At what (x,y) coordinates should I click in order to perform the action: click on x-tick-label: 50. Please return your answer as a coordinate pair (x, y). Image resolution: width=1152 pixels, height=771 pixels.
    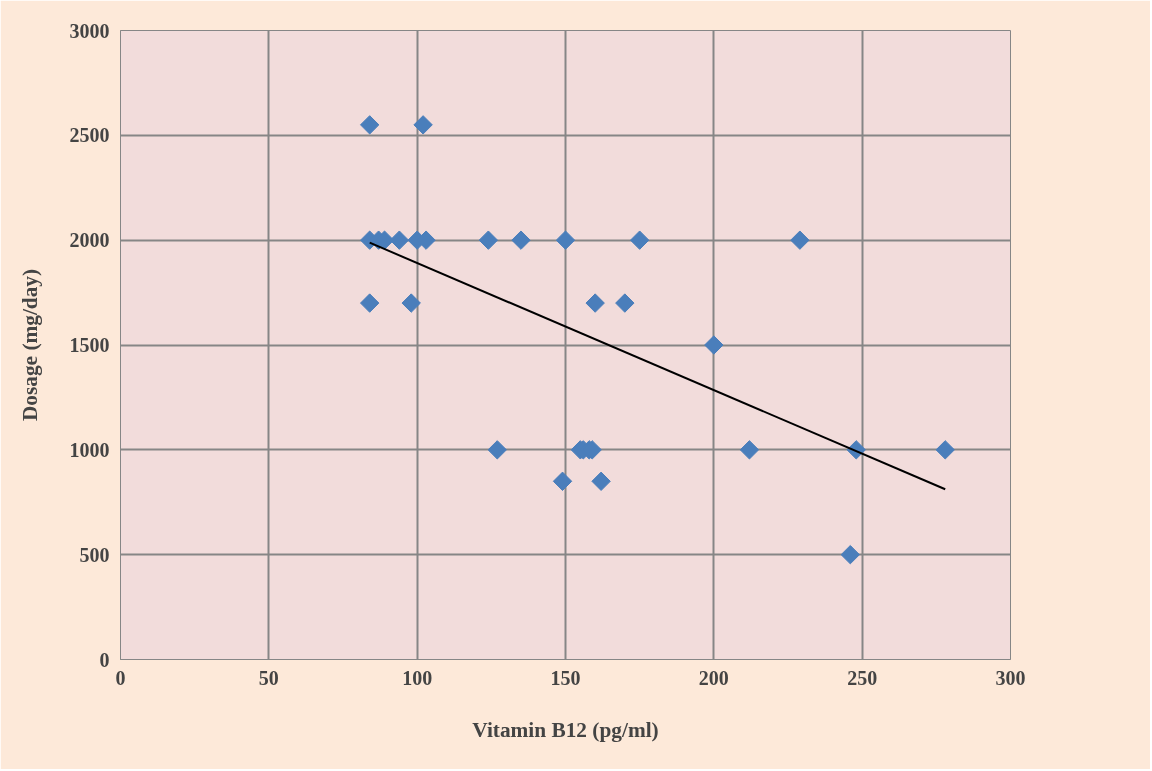
    Looking at the image, I should click on (268, 677).